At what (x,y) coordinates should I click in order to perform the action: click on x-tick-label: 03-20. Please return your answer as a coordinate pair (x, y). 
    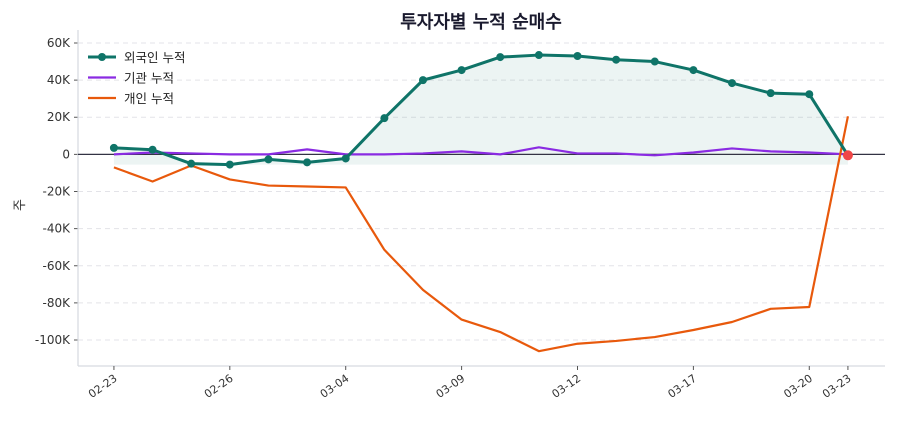
    Looking at the image, I should click on (798, 386).